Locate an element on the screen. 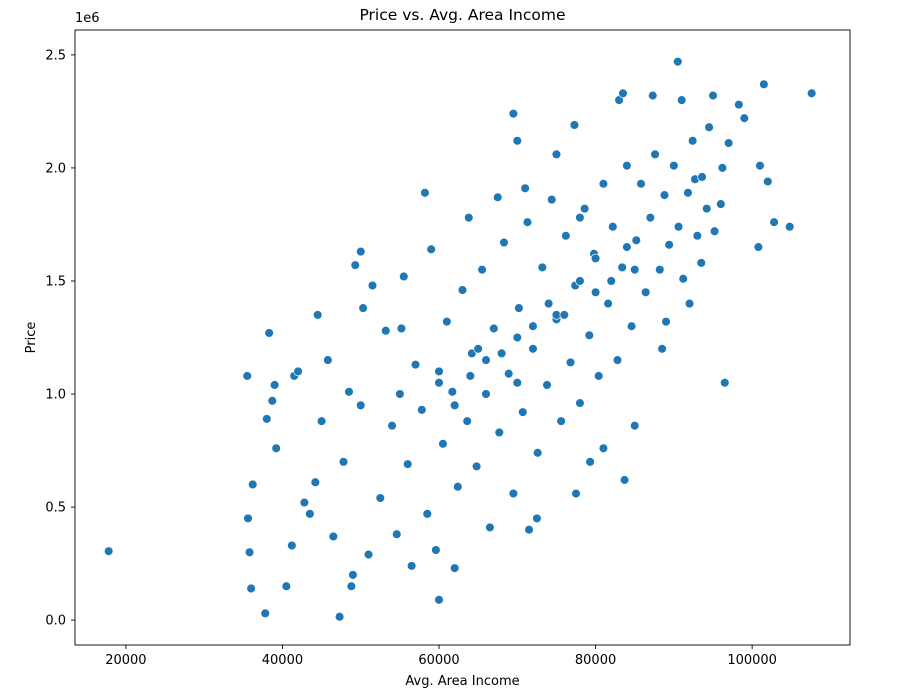 The image size is (910, 697). x-tick-label: 100000 is located at coordinates (752, 660).